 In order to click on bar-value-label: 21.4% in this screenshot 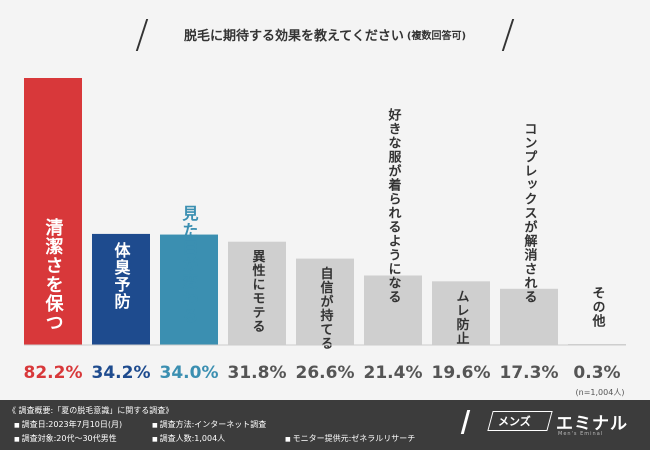, I will do `click(393, 373)`.